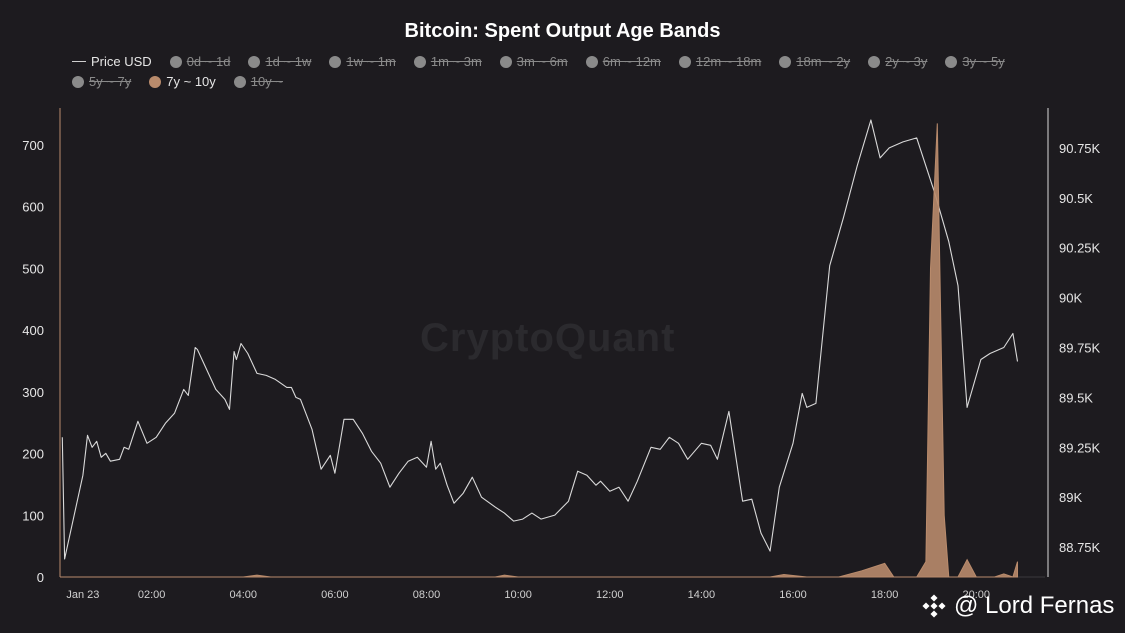 The height and width of the screenshot is (633, 1125). I want to click on legend-item: 5y ~ 7y, so click(101, 81).